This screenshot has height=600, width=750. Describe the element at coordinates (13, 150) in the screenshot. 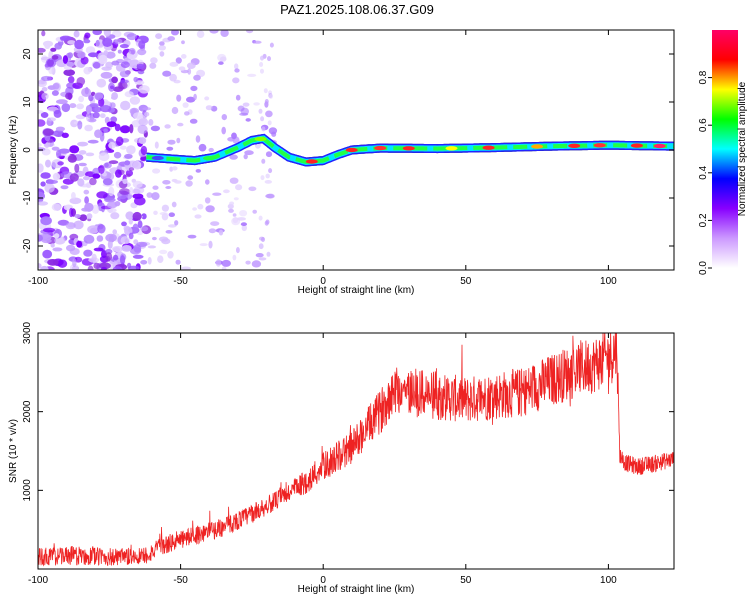

I see `y-axis-label: Frequency (Hz)` at that location.